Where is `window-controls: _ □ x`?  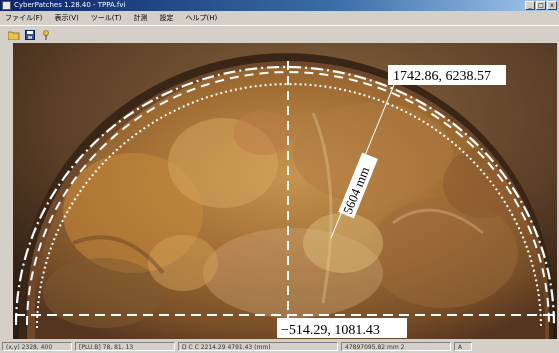 window-controls: _ □ x is located at coordinates (541, 5).